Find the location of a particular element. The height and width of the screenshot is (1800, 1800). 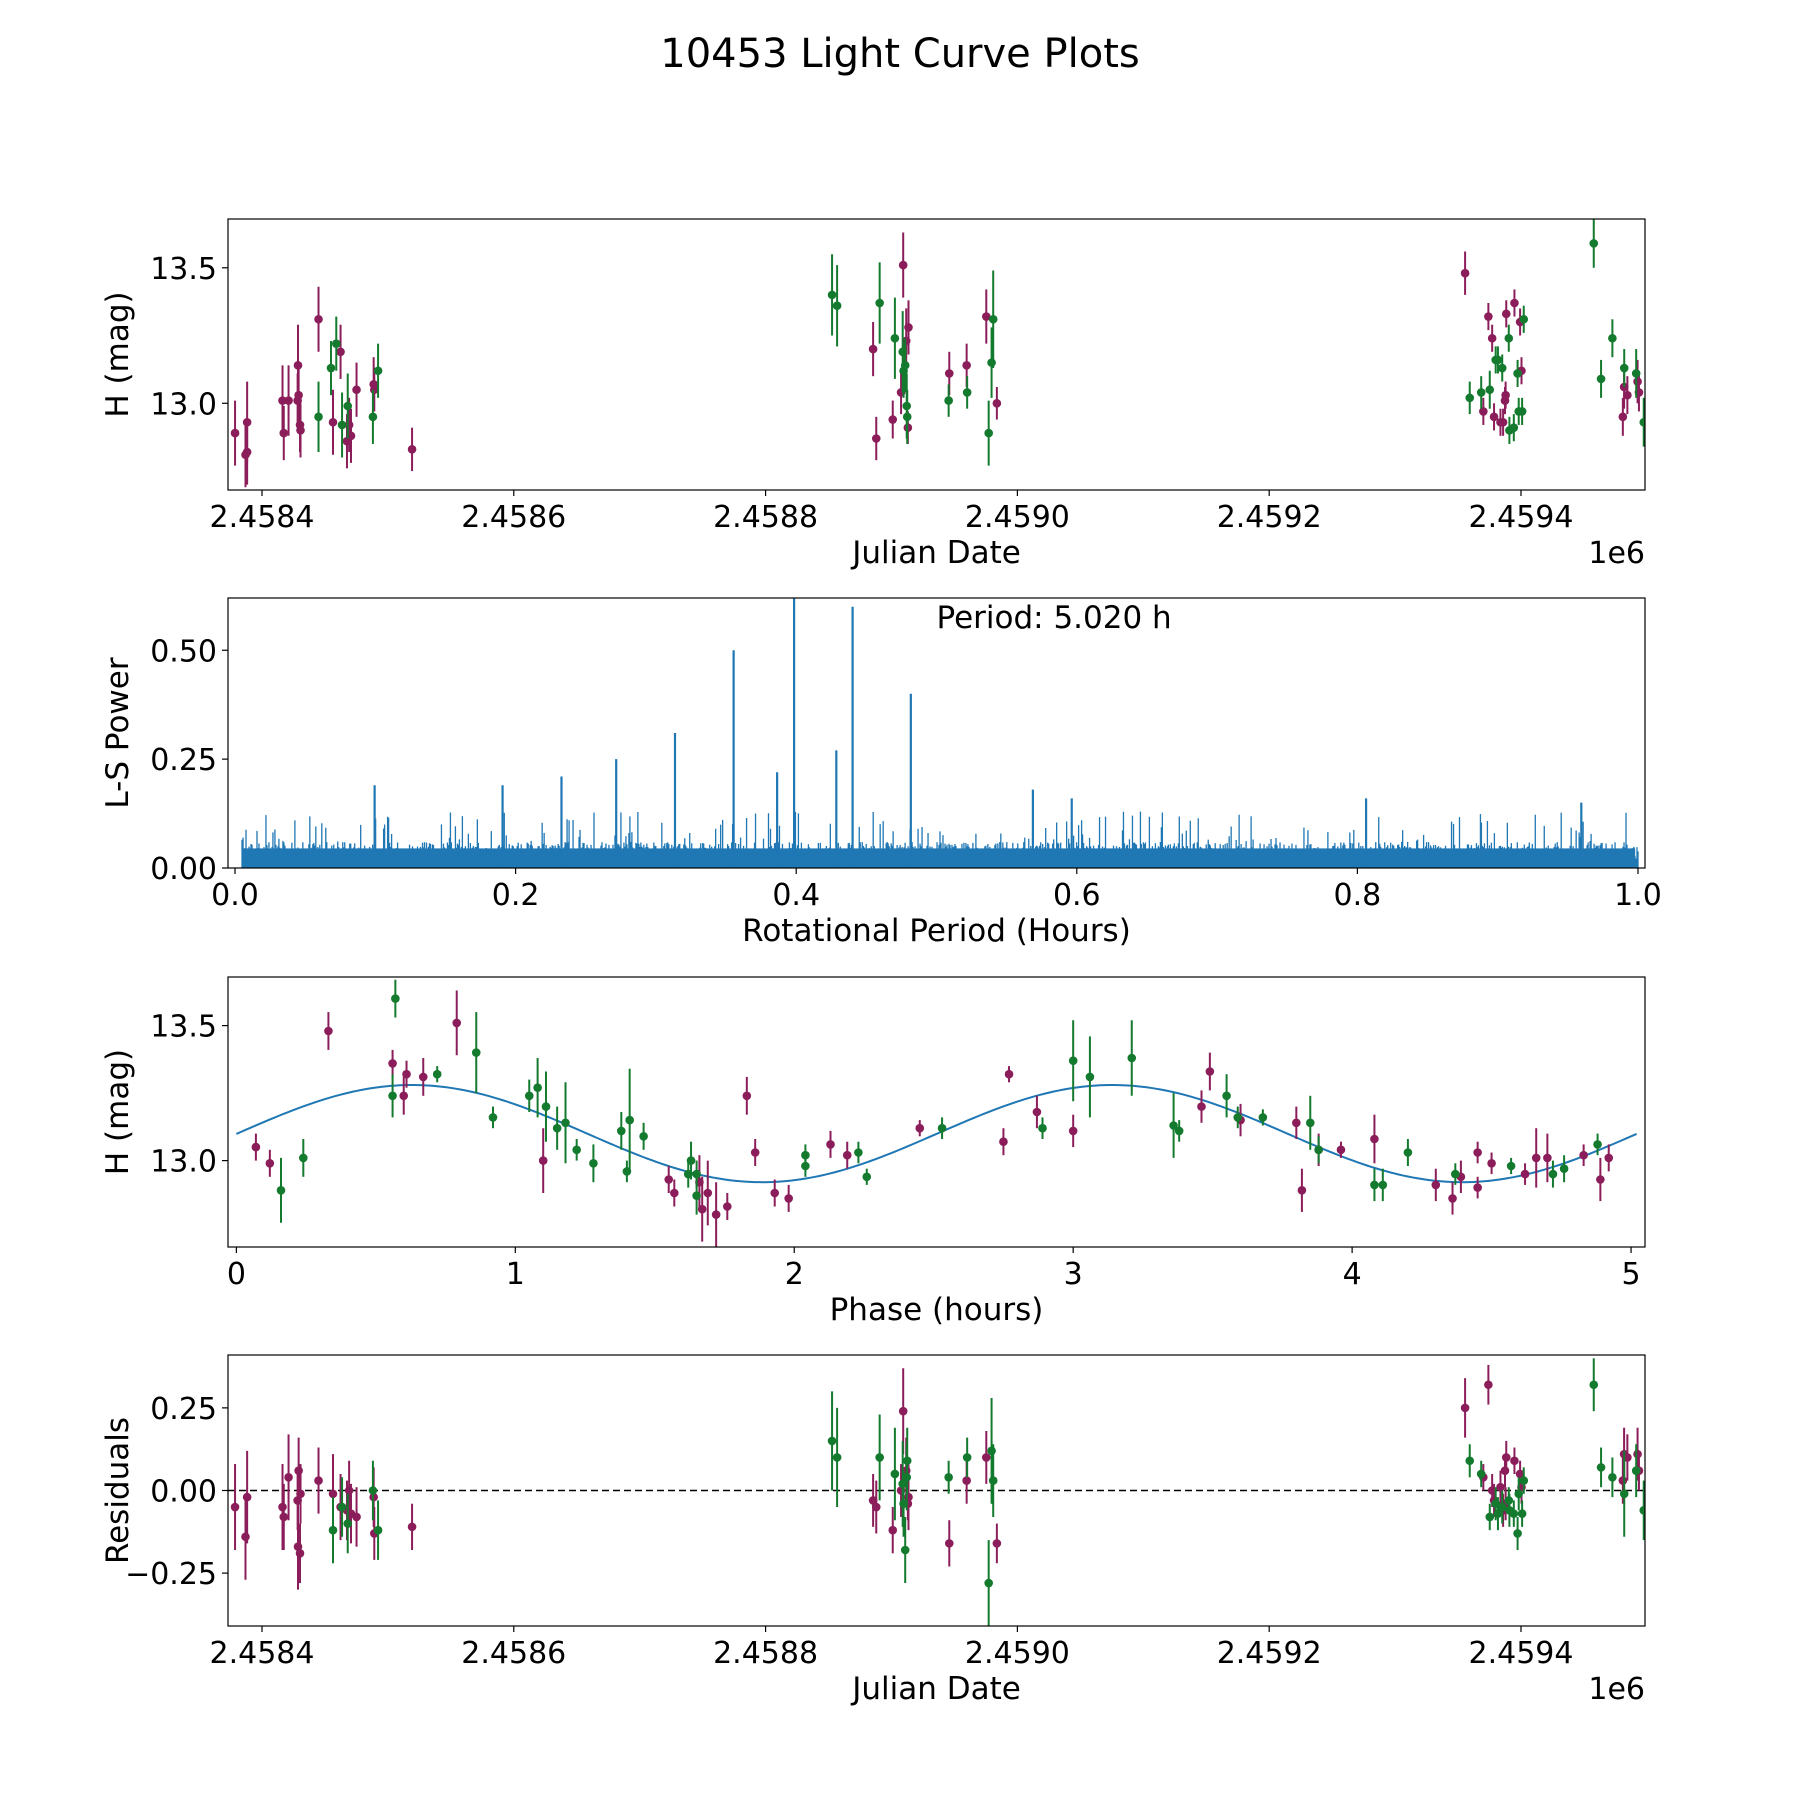

x-tick-label: 1 is located at coordinates (515, 1274).